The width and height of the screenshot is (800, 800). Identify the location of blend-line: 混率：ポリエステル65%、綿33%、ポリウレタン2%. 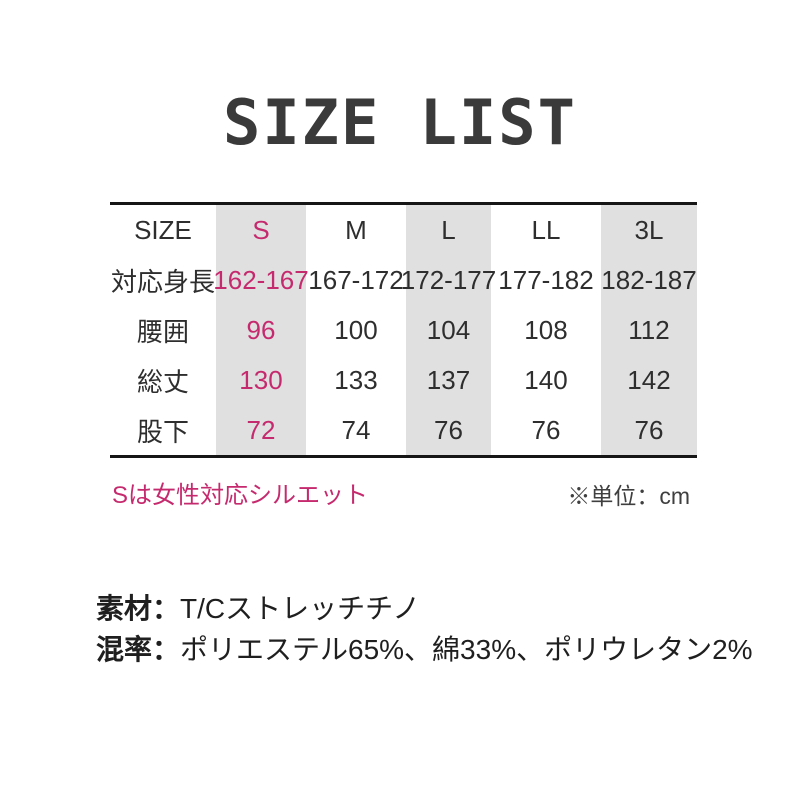
(424, 649).